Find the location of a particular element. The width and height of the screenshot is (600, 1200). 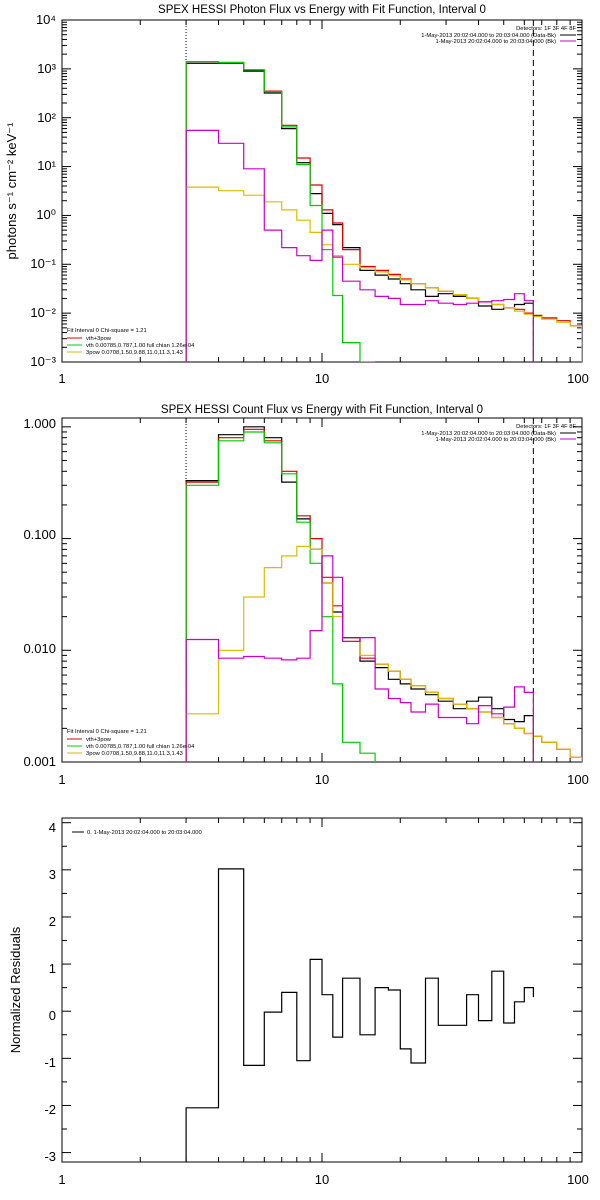

count-fit-header: Fit Interval 0 Chi-square = 1.21 is located at coordinates (107, 732).